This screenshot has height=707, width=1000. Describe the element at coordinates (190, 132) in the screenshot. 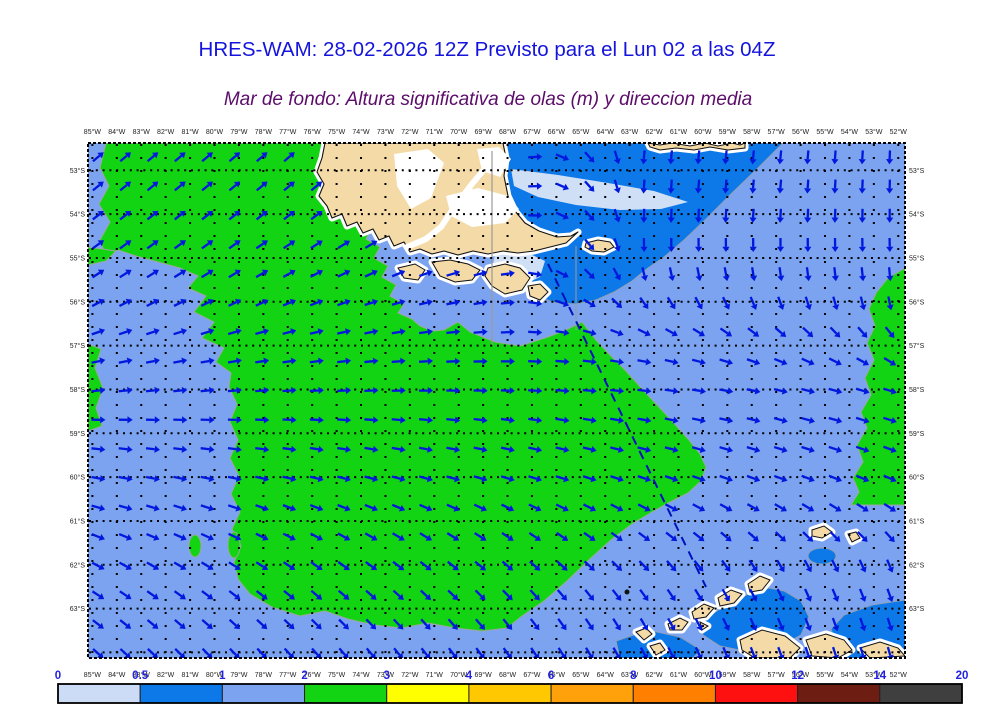

I see `lon-label-top: 81°W` at that location.